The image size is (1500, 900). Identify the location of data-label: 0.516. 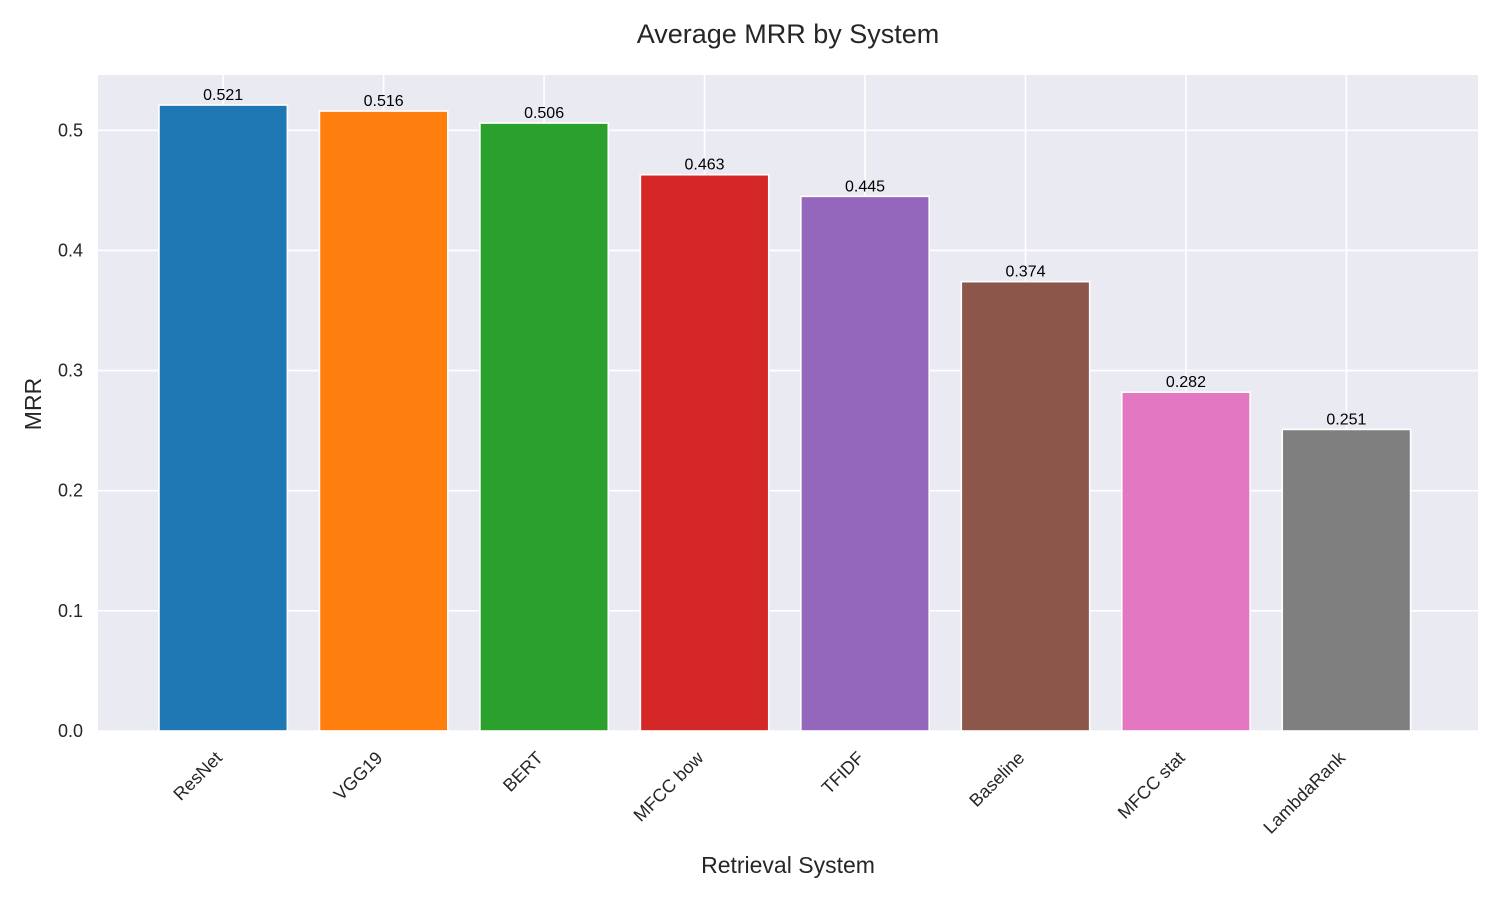
(384, 101).